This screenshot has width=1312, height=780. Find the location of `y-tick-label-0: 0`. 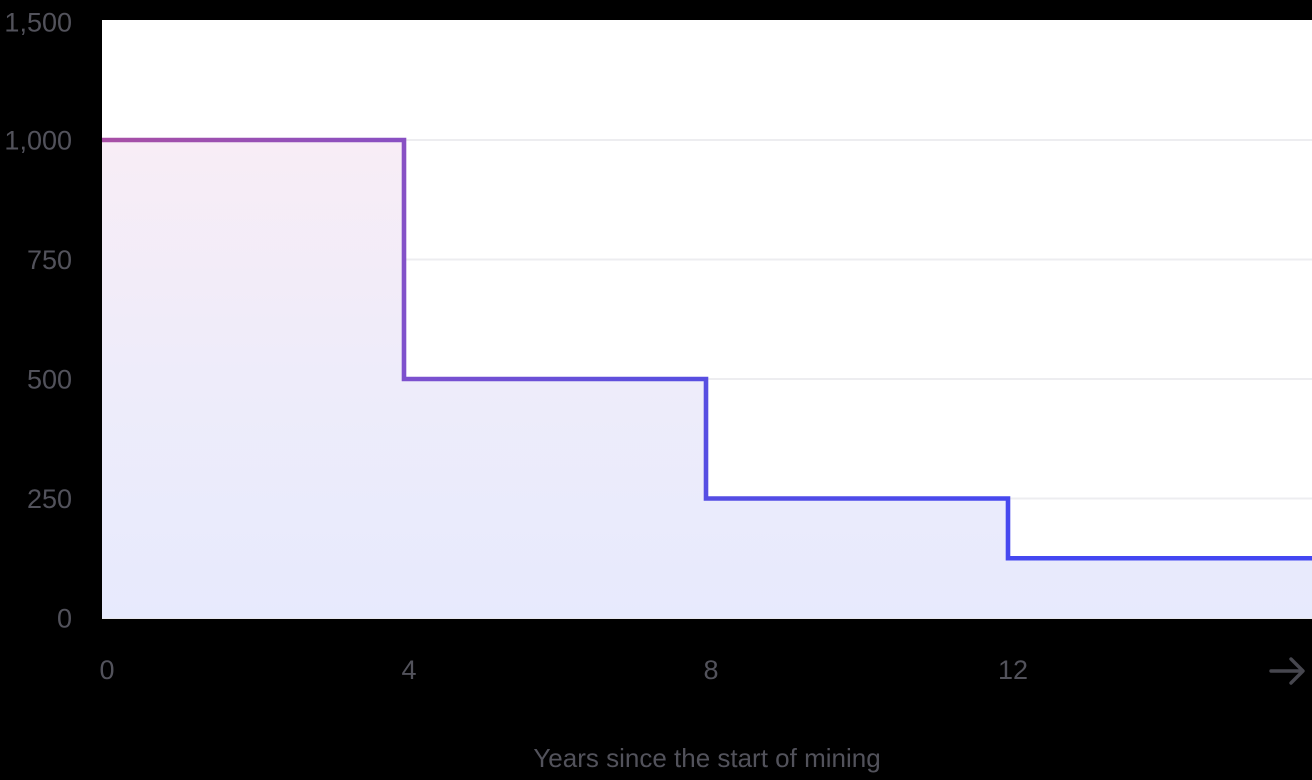

y-tick-label-0: 0 is located at coordinates (64, 619).